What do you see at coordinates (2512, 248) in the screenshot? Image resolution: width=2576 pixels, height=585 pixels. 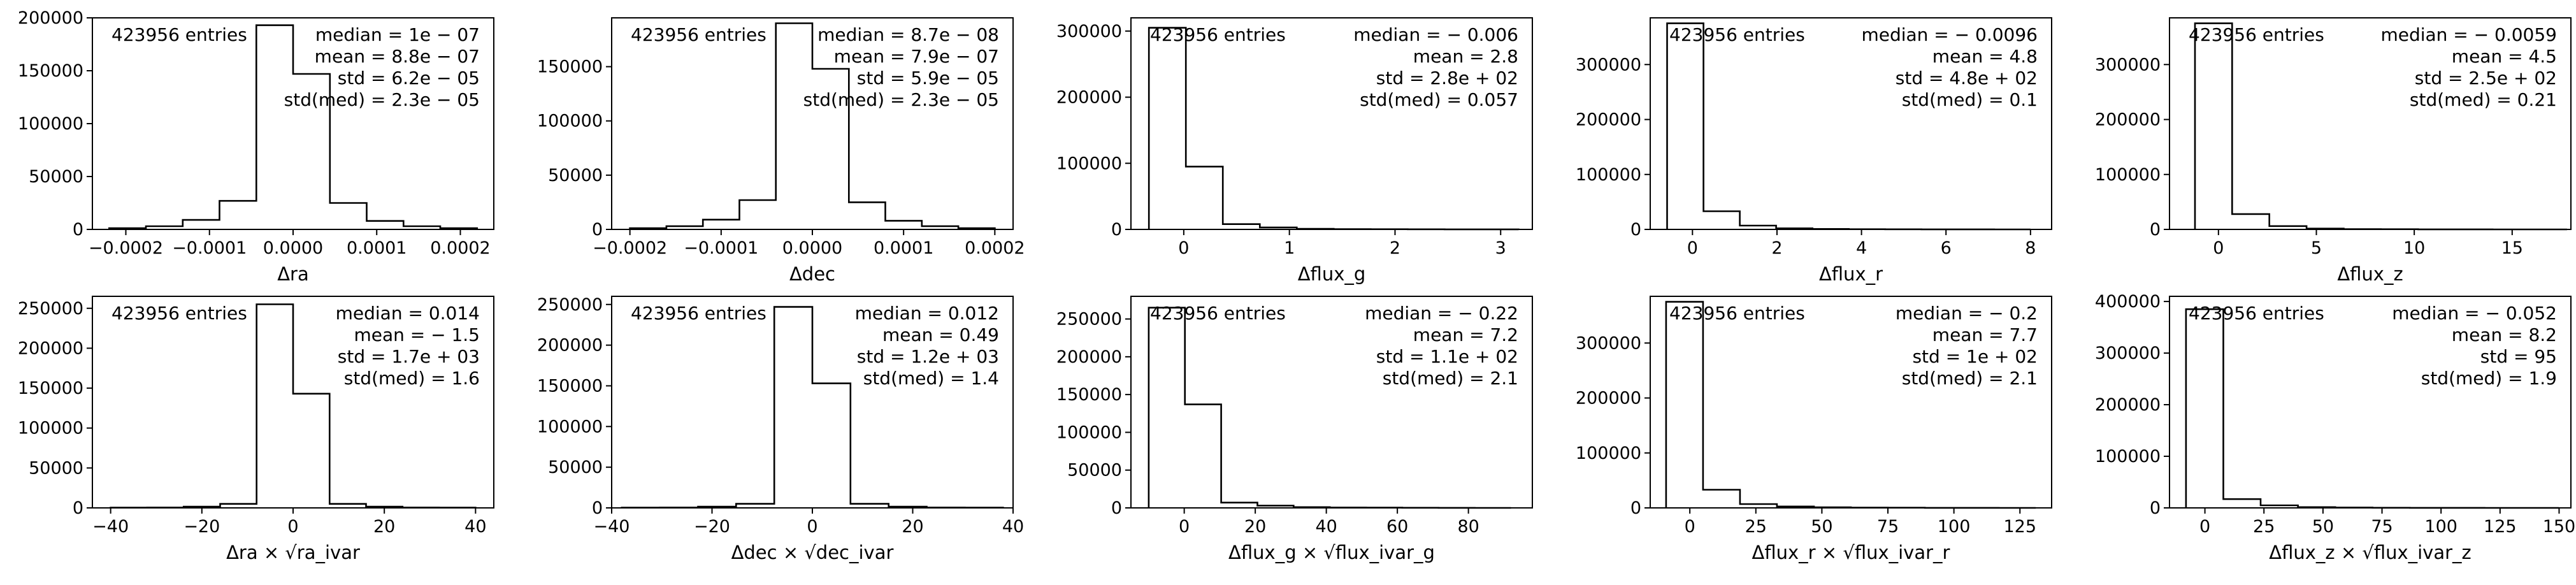 I see `x-tick-label: 15` at bounding box center [2512, 248].